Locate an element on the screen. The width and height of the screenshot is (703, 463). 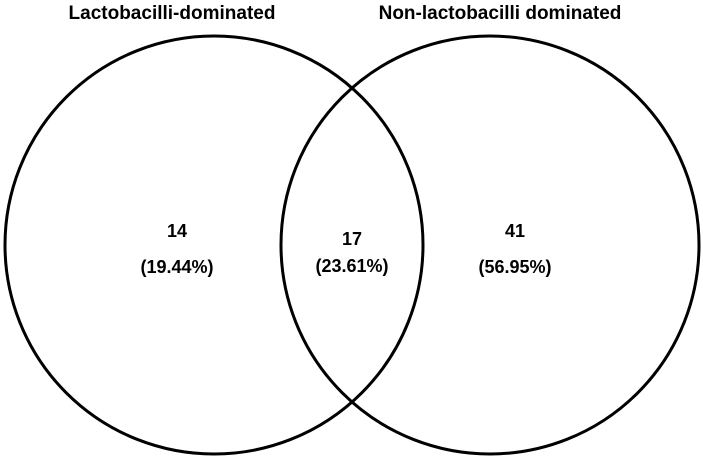
set-title-lactobacilli: Lactobacilli-dominated is located at coordinates (172, 13).